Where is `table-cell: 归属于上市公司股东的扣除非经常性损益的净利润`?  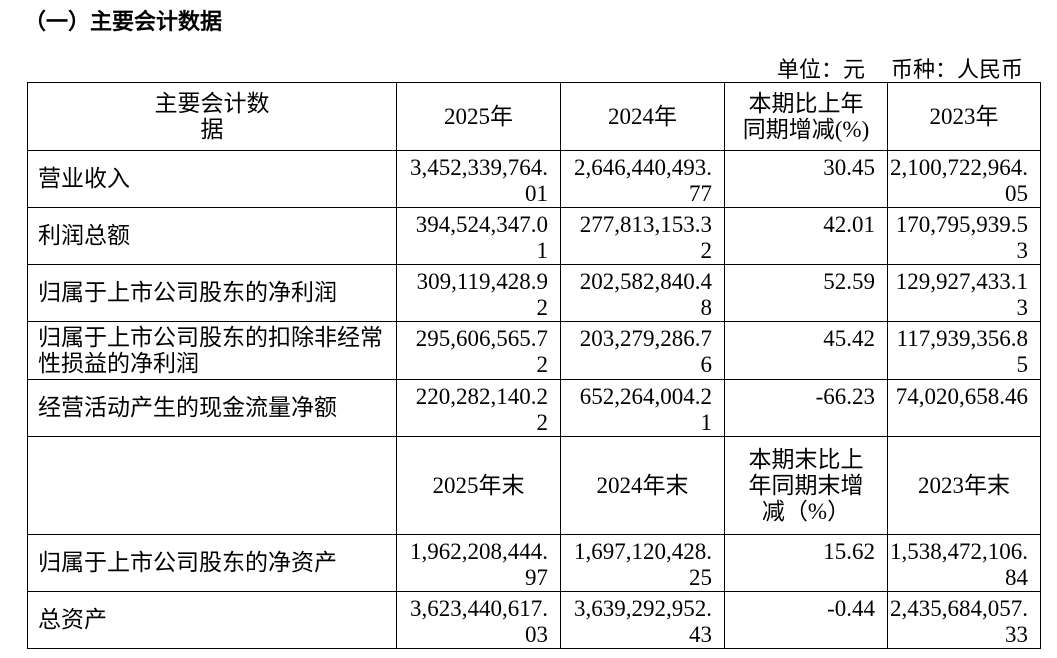
table-cell: 归属于上市公司股东的扣除非经常性损益的净利润 is located at coordinates (212, 350).